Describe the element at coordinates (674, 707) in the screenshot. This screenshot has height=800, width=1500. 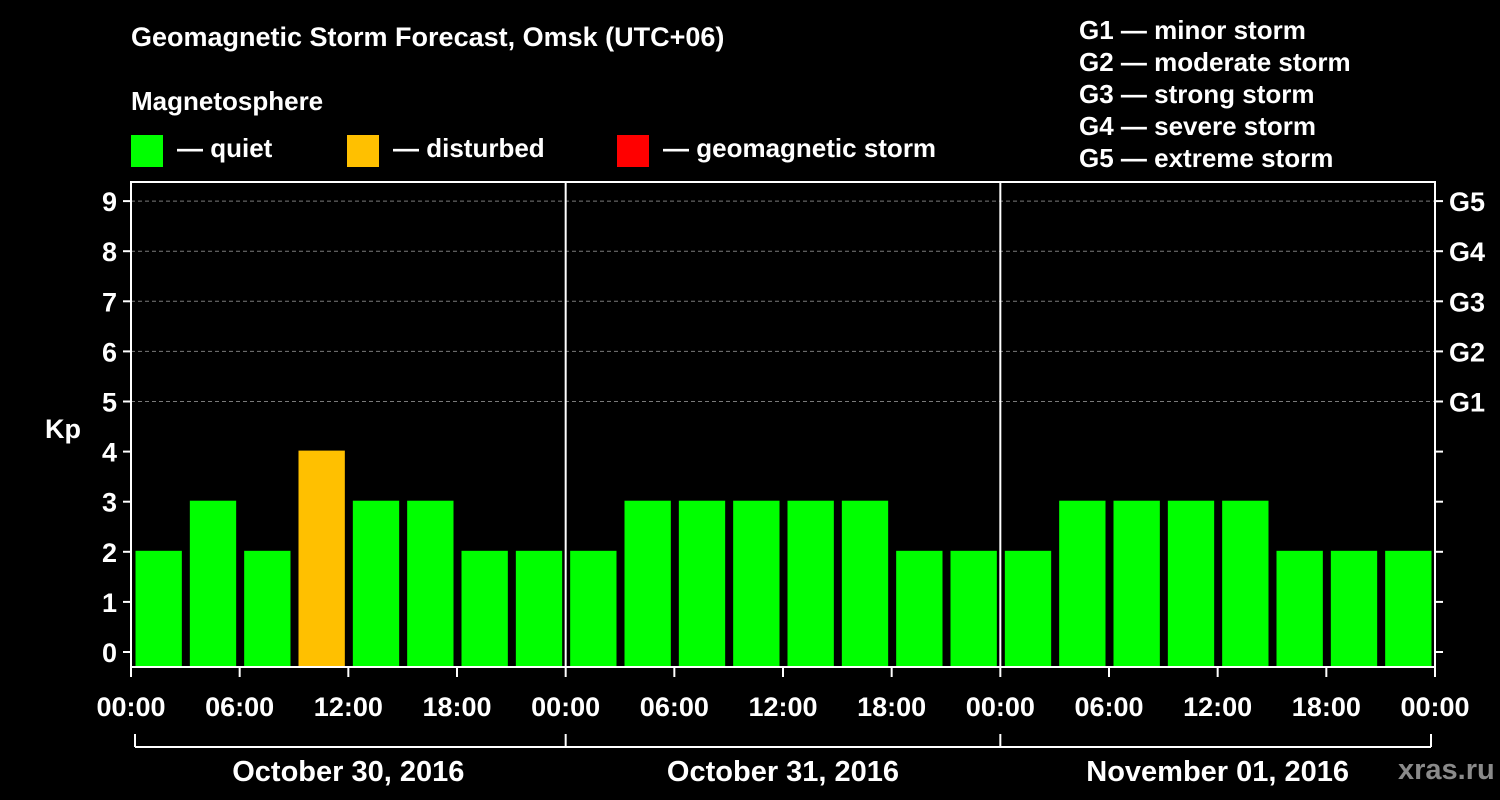
I see `x-tick-label-5: 06:00` at that location.